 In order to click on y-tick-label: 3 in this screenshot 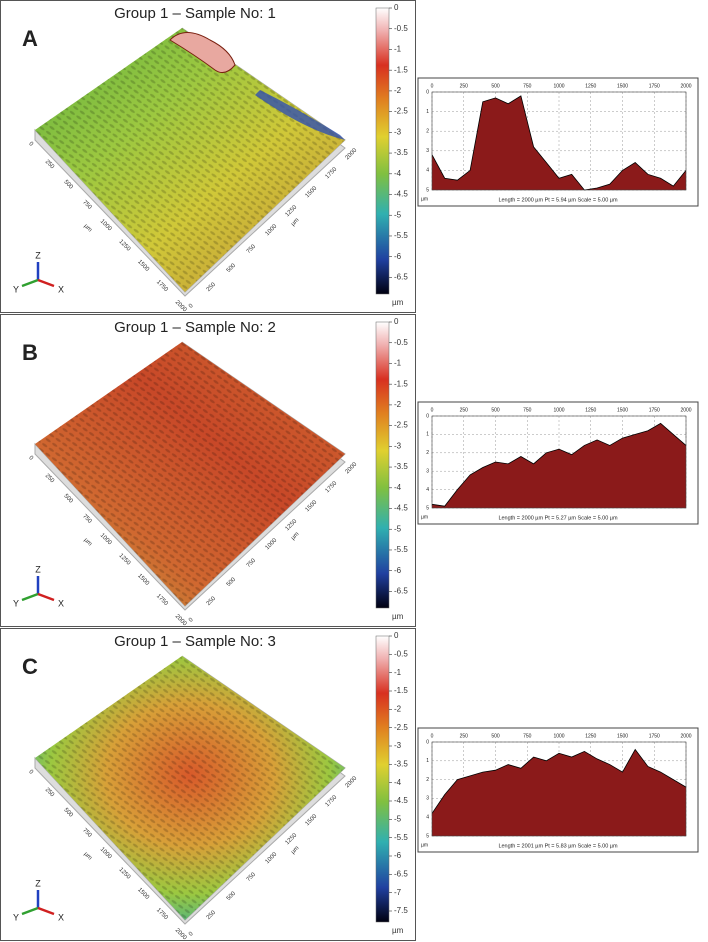, I will do `click(427, 472)`.